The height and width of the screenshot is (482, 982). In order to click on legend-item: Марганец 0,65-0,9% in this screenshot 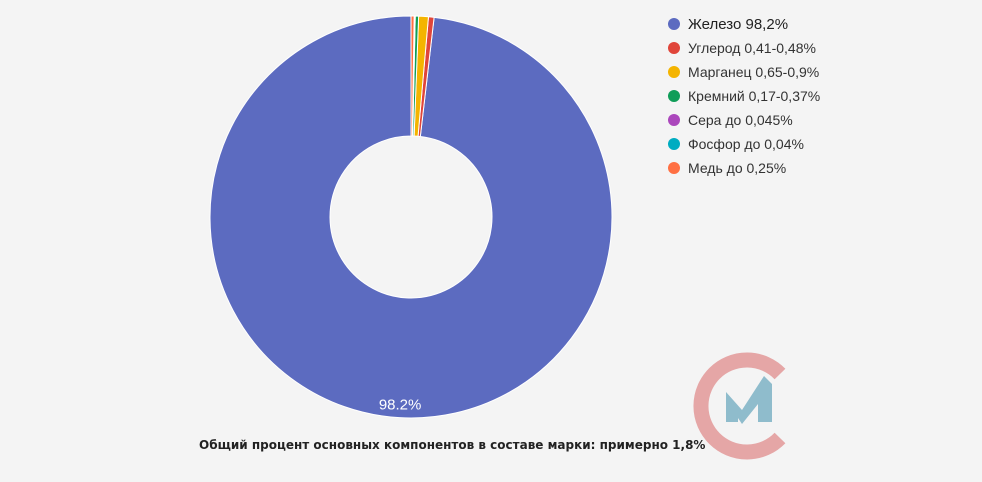, I will do `click(744, 72)`.